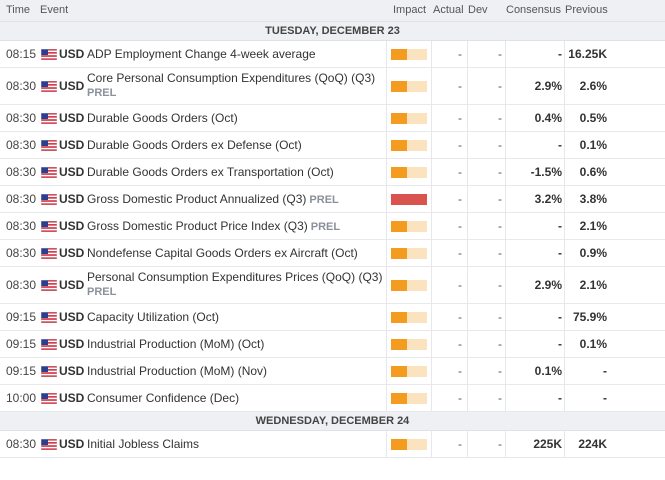 This screenshot has width=665, height=480. I want to click on table-row: 10:00 USD Consumer Confidence (Dec) - - - -, so click(332, 398).